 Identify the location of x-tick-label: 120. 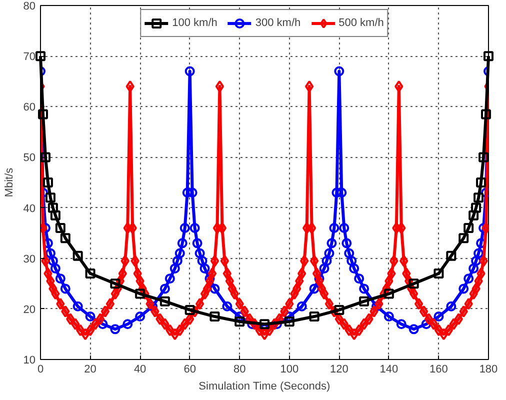
(339, 370).